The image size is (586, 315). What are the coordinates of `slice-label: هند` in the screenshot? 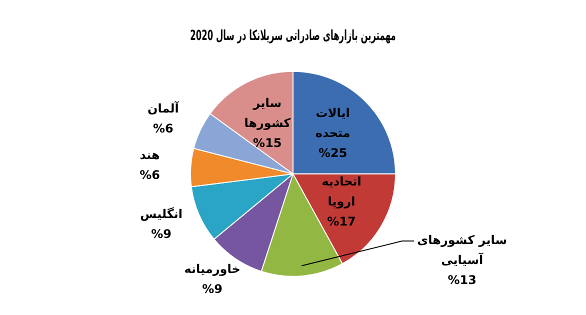 It's located at (150, 155).